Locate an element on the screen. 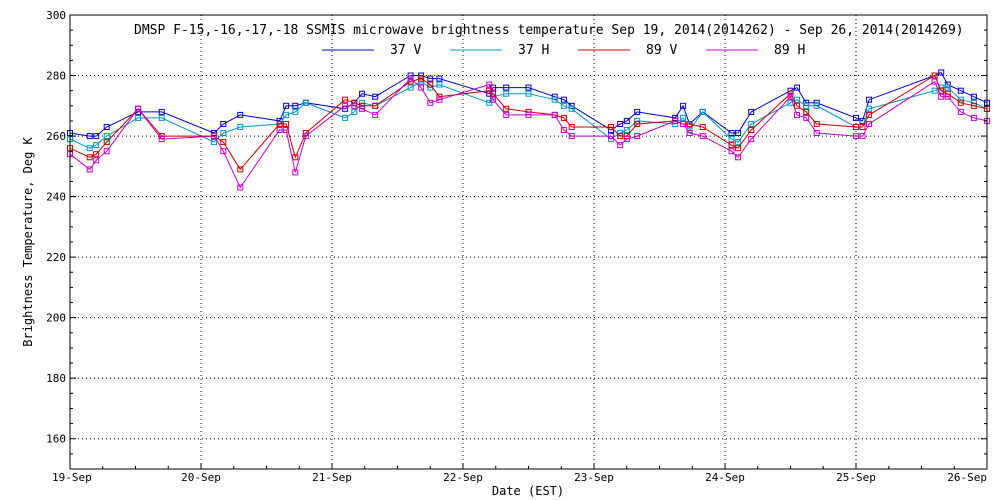  y-tick-label: 300 is located at coordinates (56, 15).